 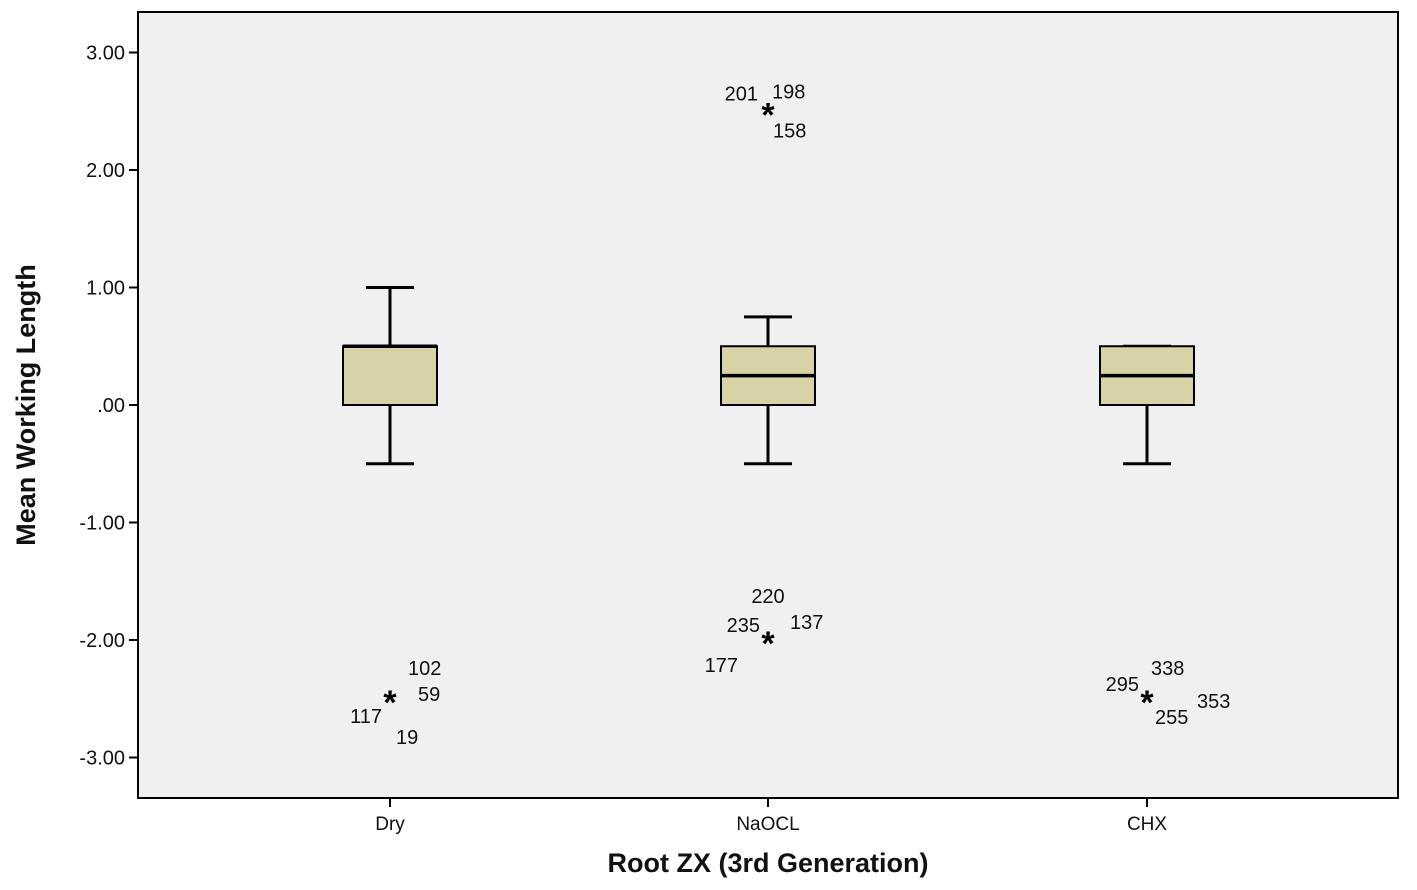 I want to click on extreme-case-label: 198, so click(x=788, y=92).